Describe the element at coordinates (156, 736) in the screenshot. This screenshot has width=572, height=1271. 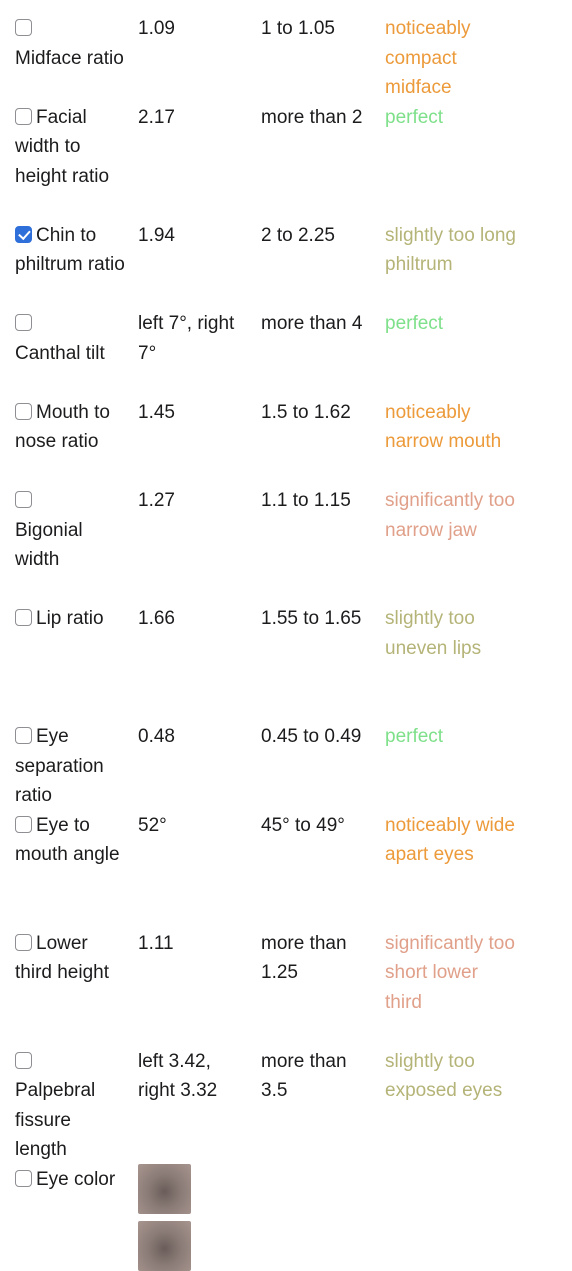
I see `metric-value: 0.48` at that location.